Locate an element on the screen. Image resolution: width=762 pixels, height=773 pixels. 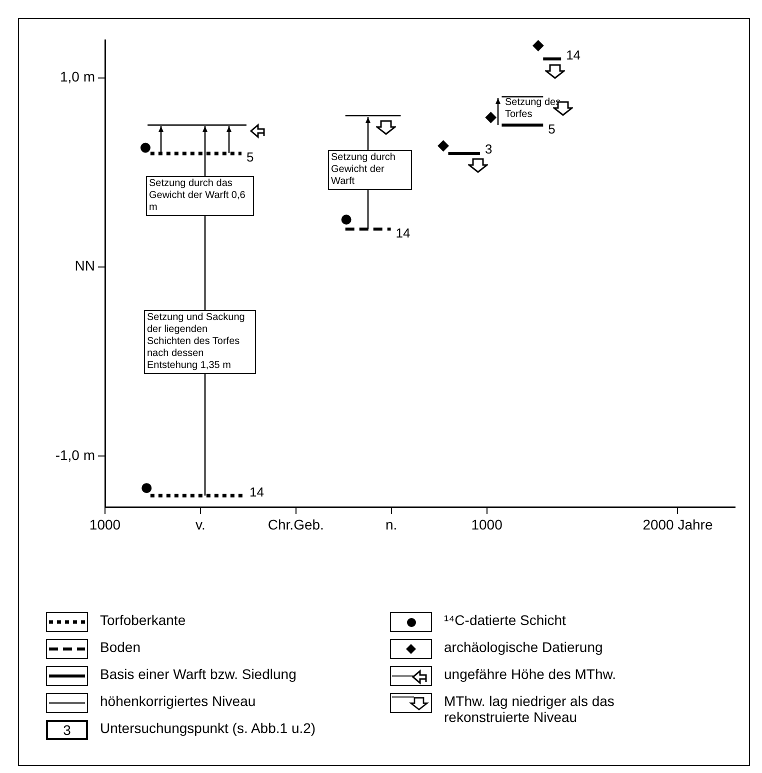
text: ungefähre Höhe des MThw. is located at coordinates (530, 674).